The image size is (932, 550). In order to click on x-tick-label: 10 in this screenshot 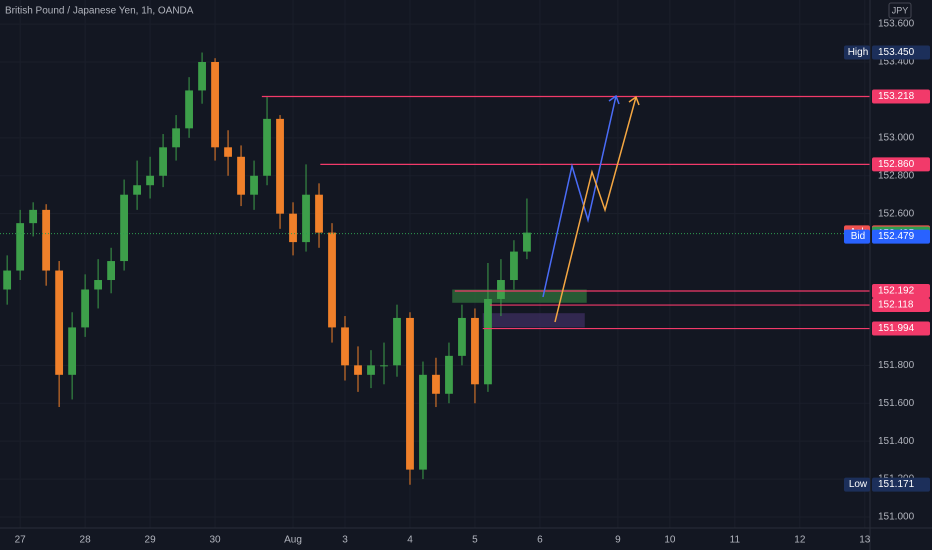, I will do `click(670, 540)`.